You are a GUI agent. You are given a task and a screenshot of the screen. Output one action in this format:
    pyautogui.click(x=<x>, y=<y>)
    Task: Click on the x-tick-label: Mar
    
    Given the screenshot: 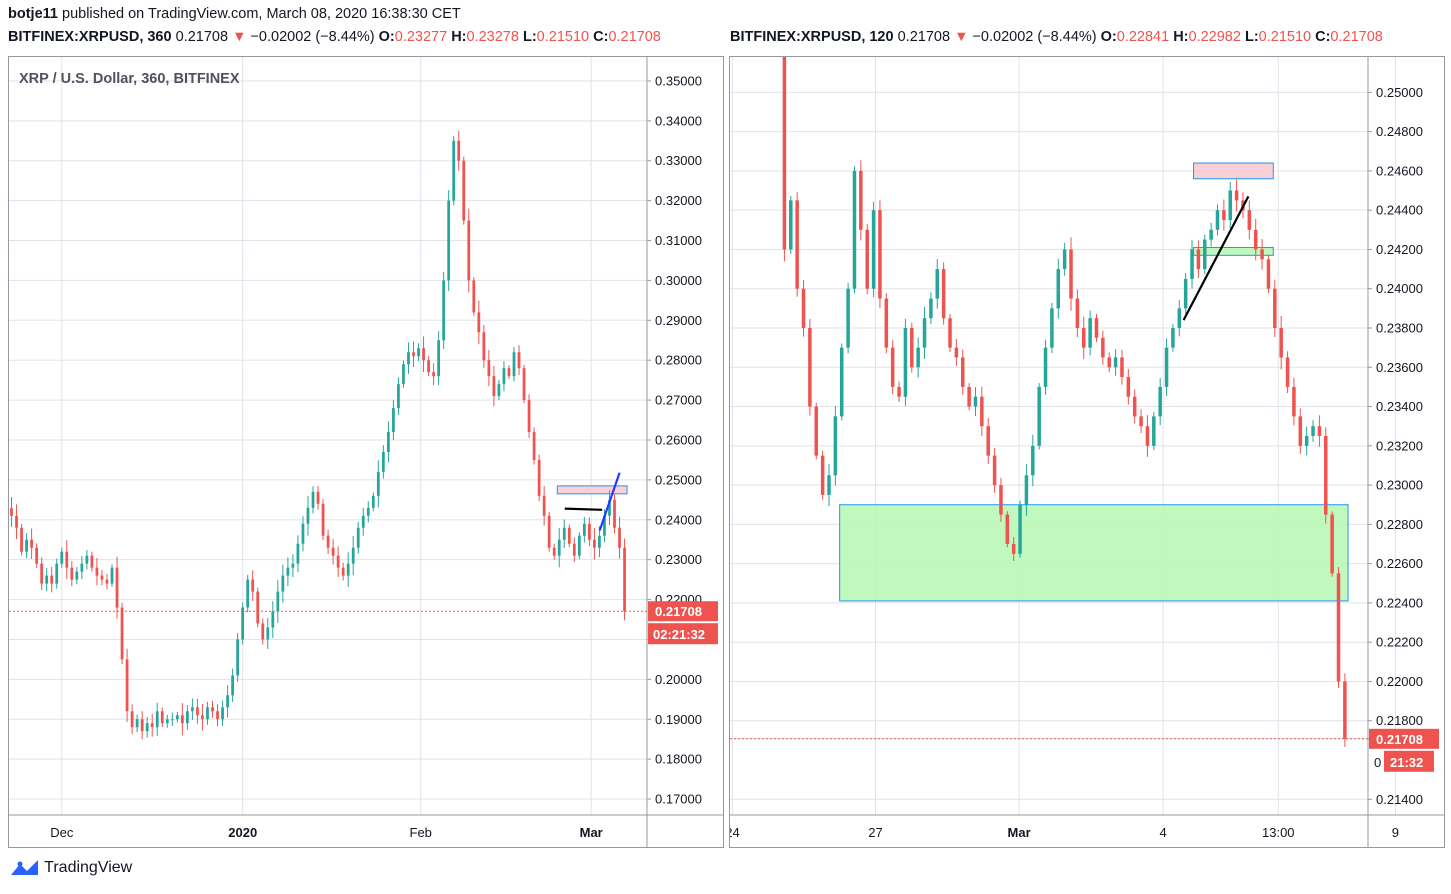 What is the action you would take?
    pyautogui.click(x=1019, y=832)
    